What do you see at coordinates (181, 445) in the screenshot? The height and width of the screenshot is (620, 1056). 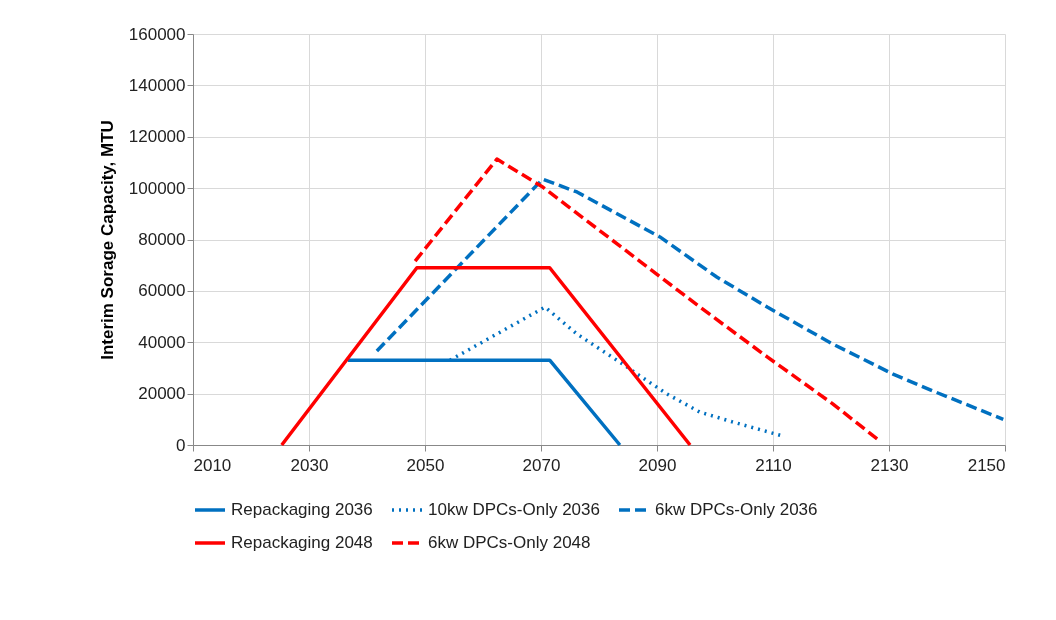 I see `y-tick-label: 0` at bounding box center [181, 445].